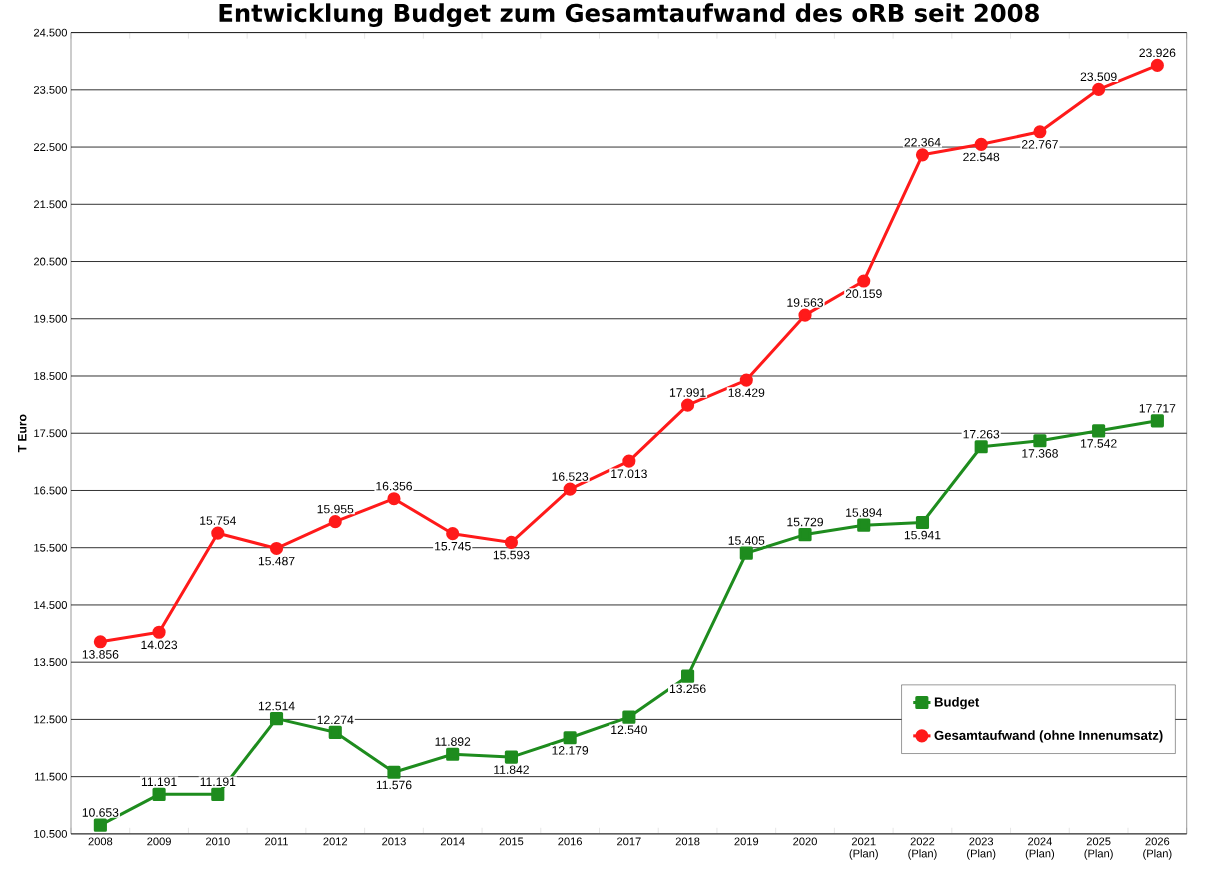 Image resolution: width=1207 pixels, height=895 pixels. I want to click on data-label: 17.717, so click(1157, 408).